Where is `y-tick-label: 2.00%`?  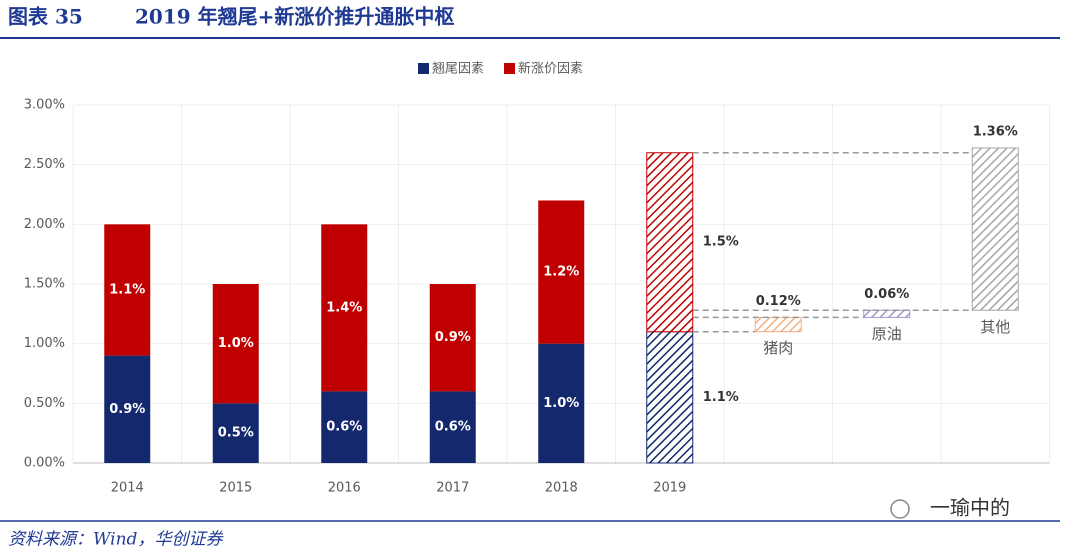 y-tick-label: 2.00% is located at coordinates (44, 224).